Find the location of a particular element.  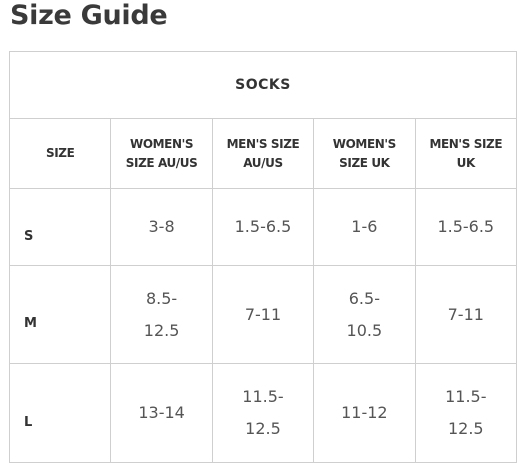

size-value: 6.5-10.5 is located at coordinates (364, 314).